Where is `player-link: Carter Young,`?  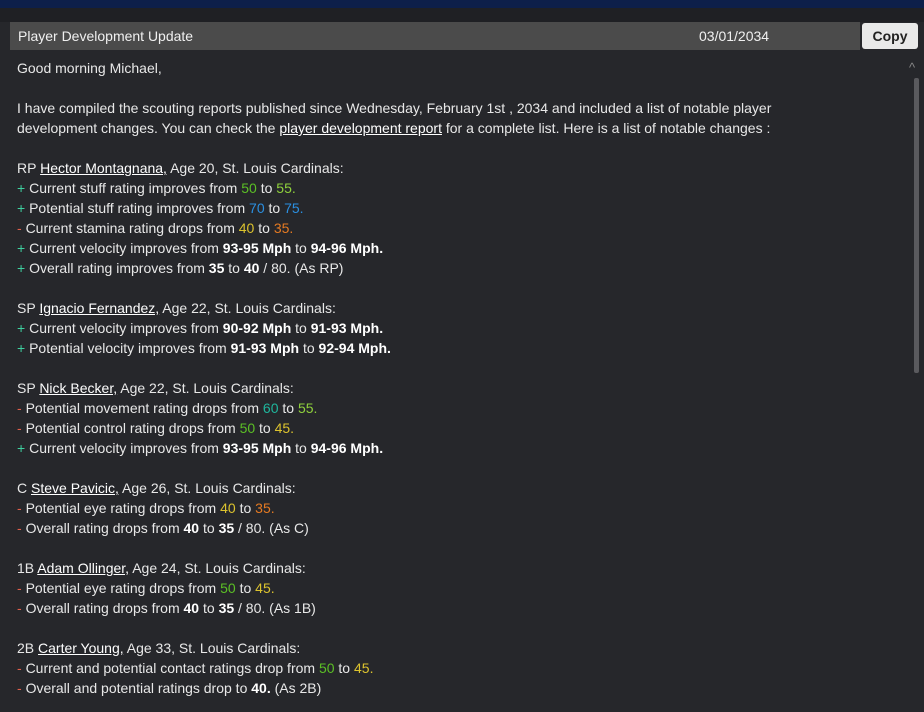
player-link: Carter Young, is located at coordinates (81, 648).